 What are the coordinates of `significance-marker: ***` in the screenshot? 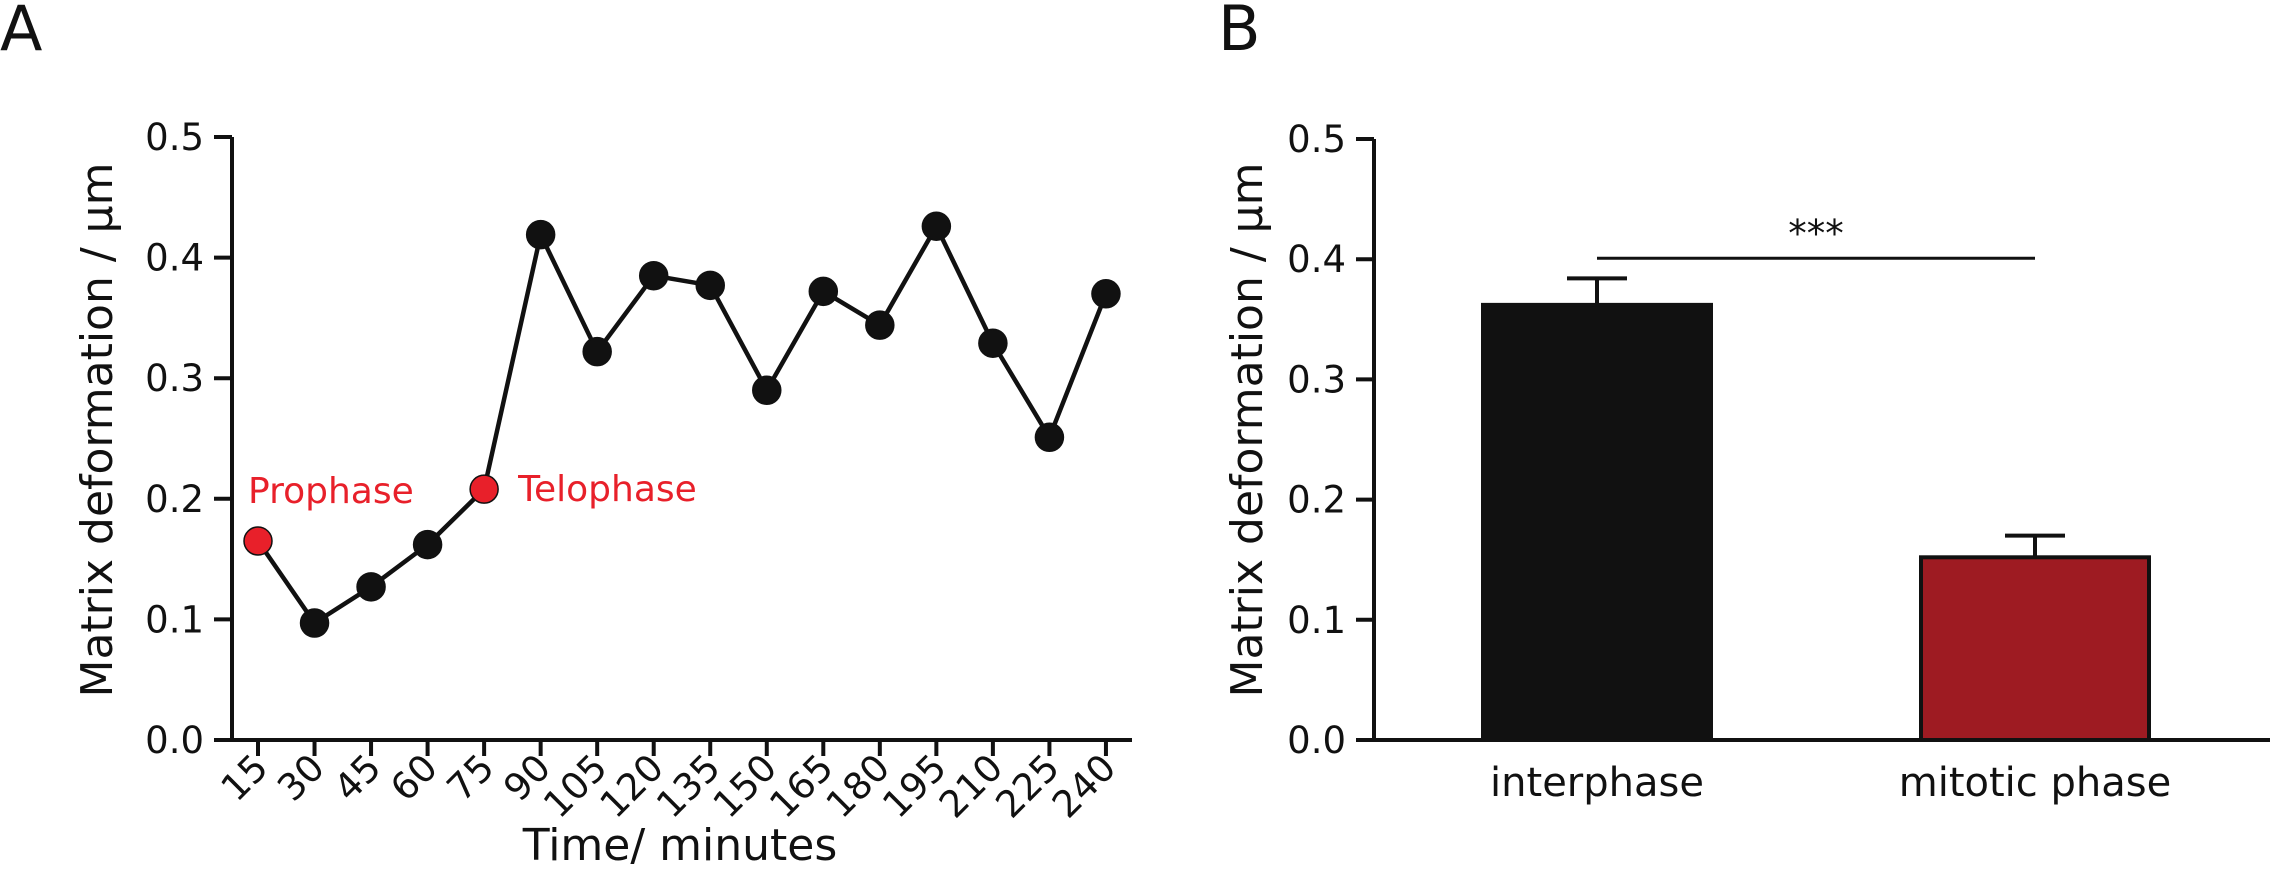 It's located at (1816, 233).